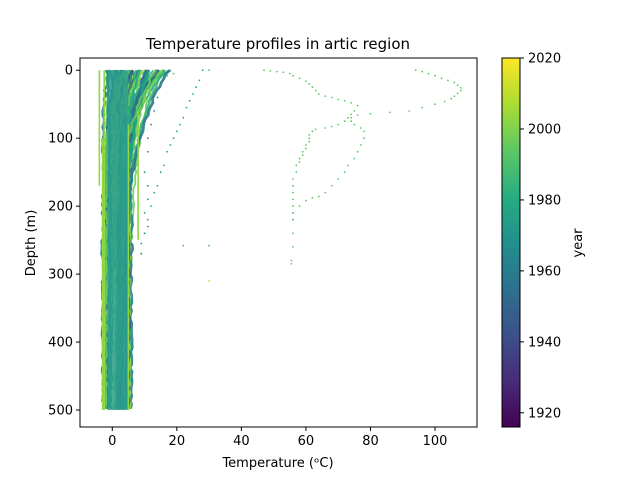  What do you see at coordinates (306, 441) in the screenshot?
I see `x-tick-label: 60` at bounding box center [306, 441].